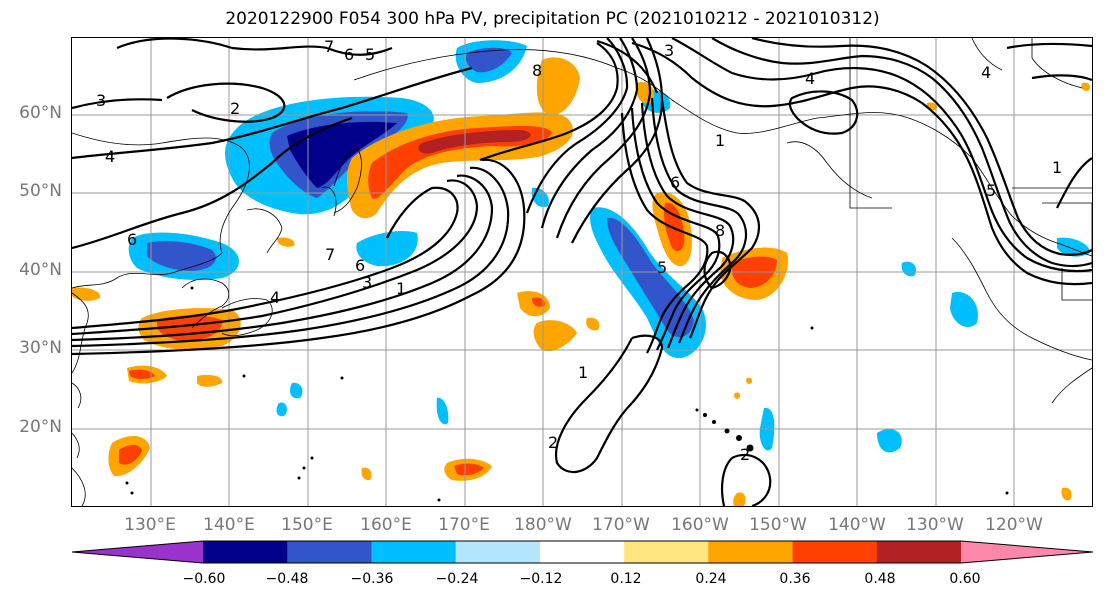 The width and height of the screenshot is (1105, 601). Describe the element at coordinates (40, 348) in the screenshot. I see `lat-label-30n: 30°N` at that location.